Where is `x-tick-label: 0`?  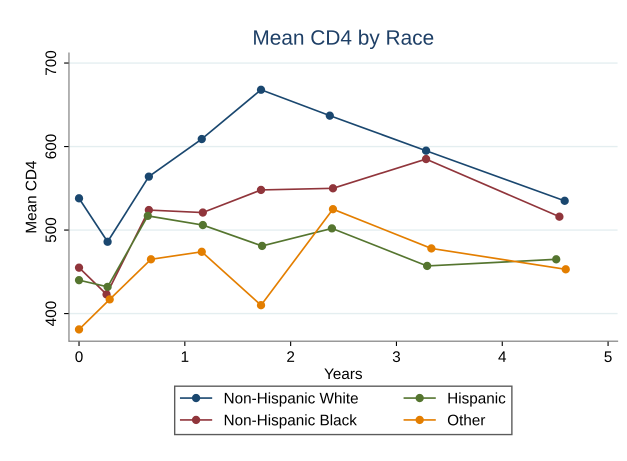
x-tick-label: 0 is located at coordinates (79, 356).